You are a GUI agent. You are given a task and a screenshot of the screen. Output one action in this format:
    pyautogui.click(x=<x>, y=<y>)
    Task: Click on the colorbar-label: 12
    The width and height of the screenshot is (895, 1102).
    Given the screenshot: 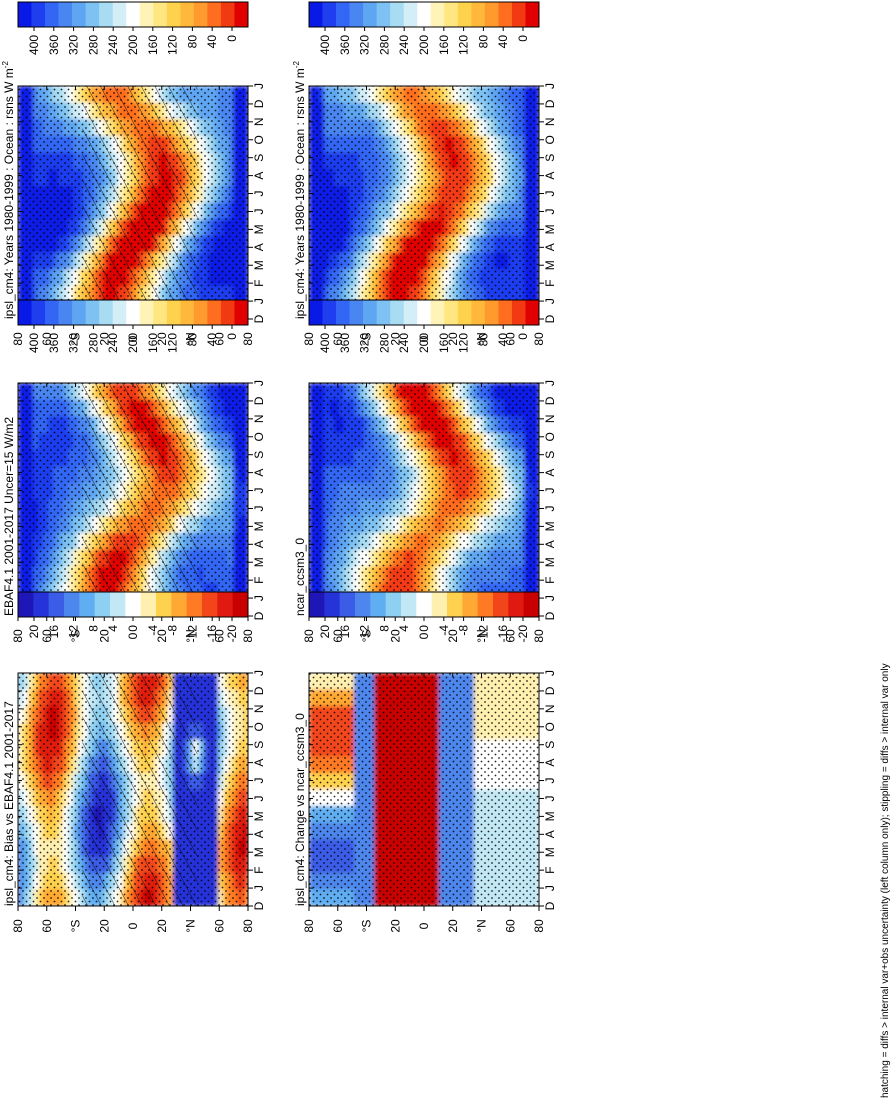 What is the action you would take?
    pyautogui.click(x=74, y=632)
    